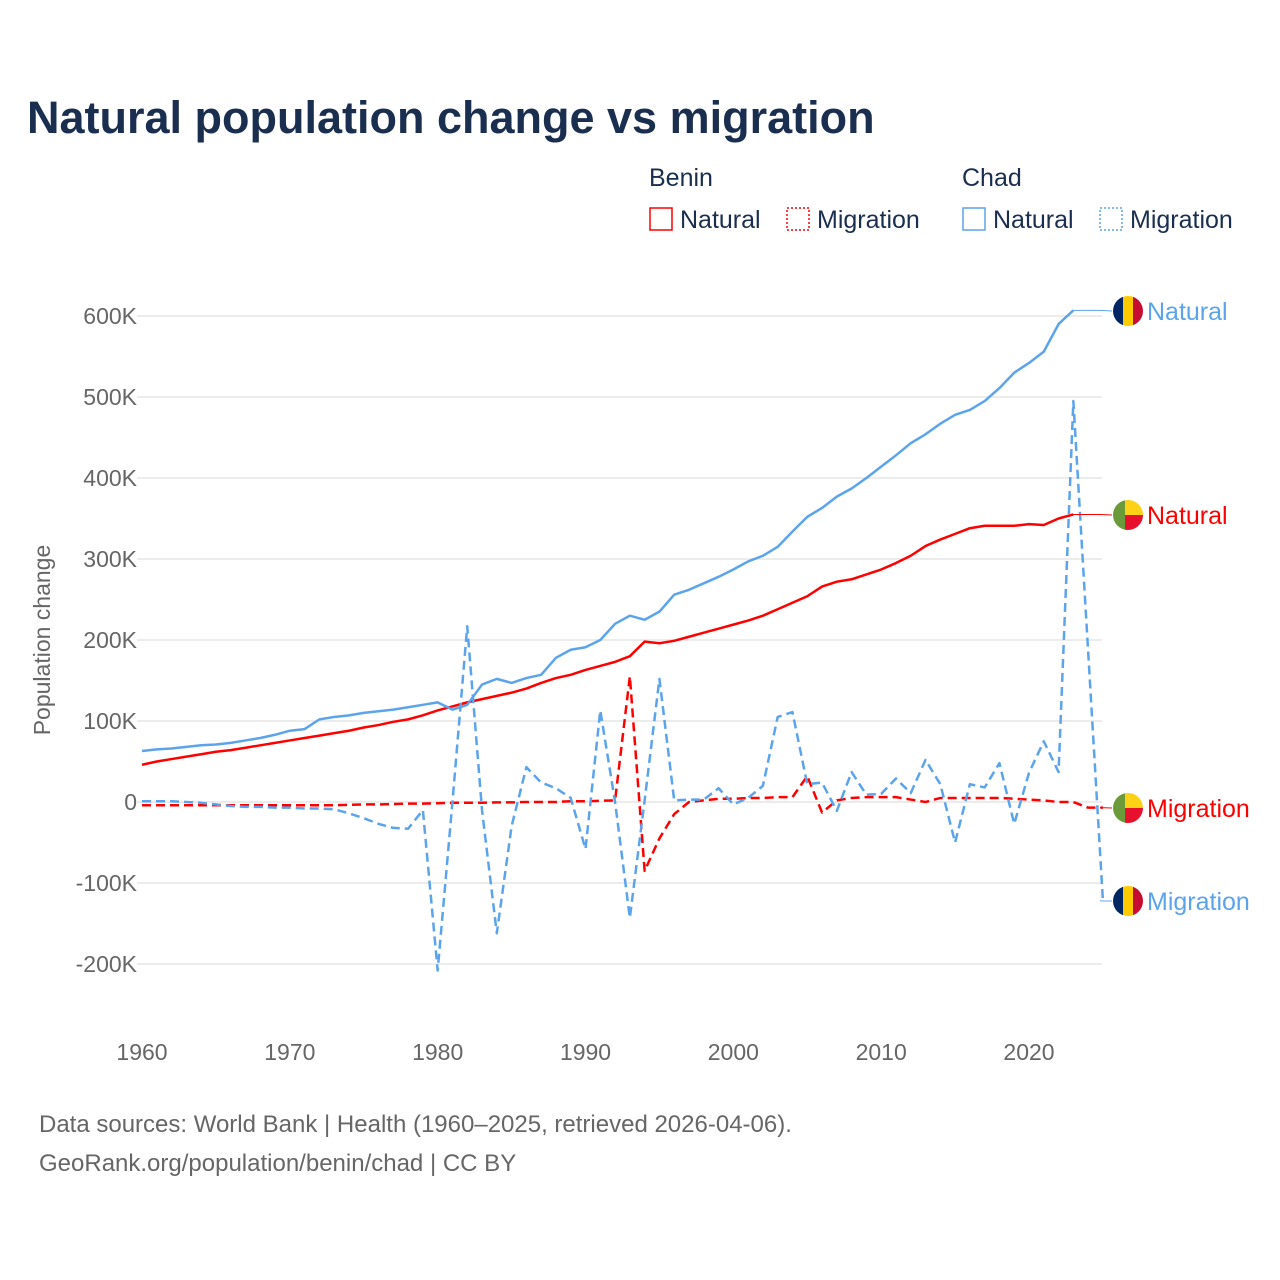 Image resolution: width=1280 pixels, height=1280 pixels. I want to click on y-tick-label: 100K, so click(110, 721).